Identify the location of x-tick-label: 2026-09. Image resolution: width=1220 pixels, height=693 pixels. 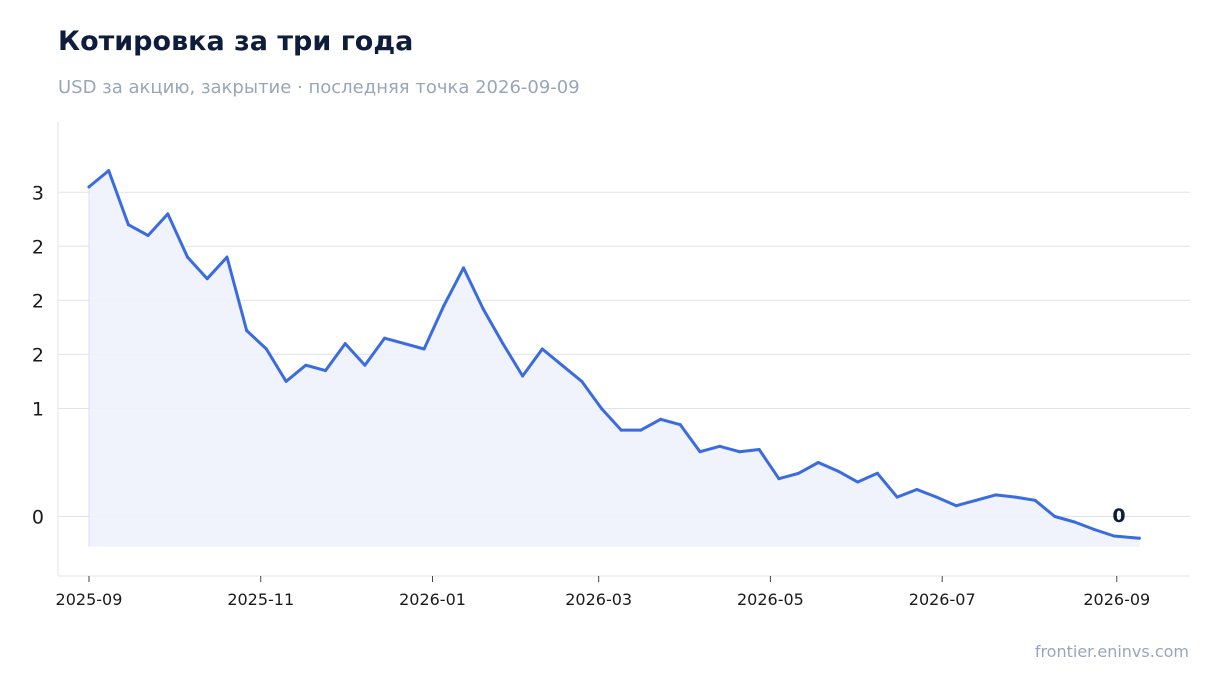
(1116, 599).